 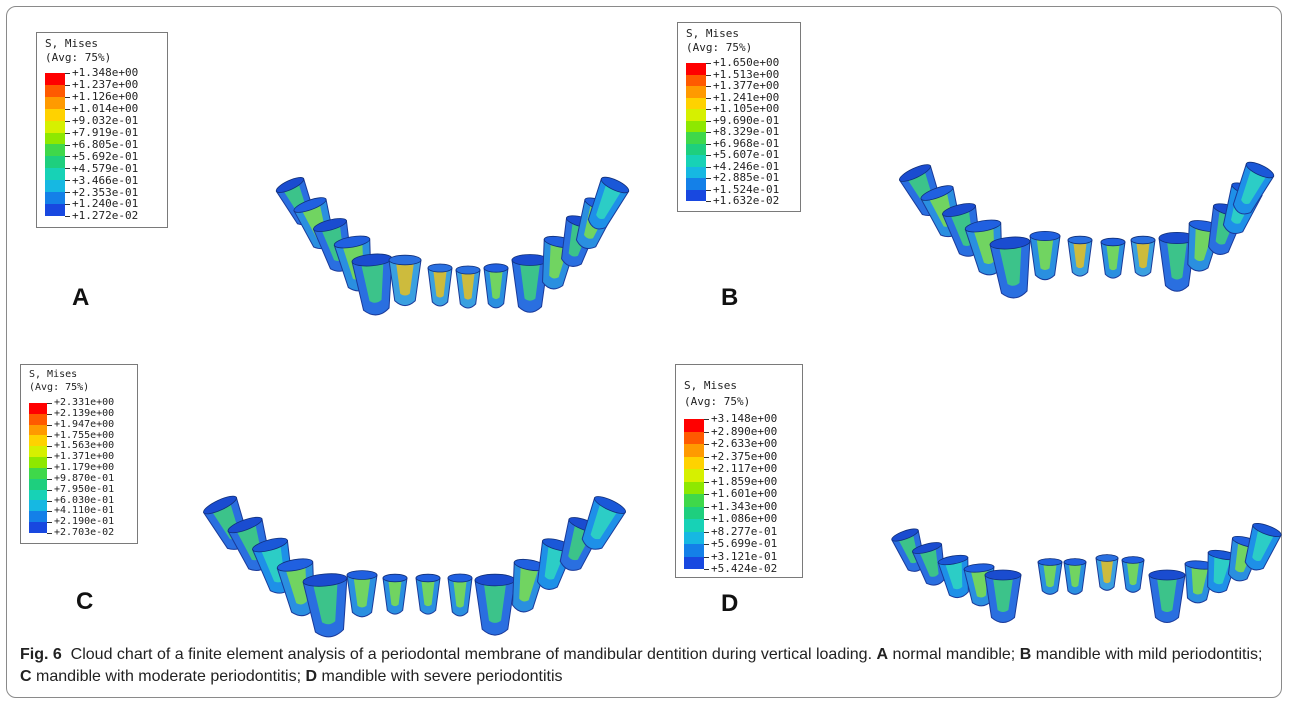 I want to click on legend-value: +9.032e-01, so click(x=105, y=121).